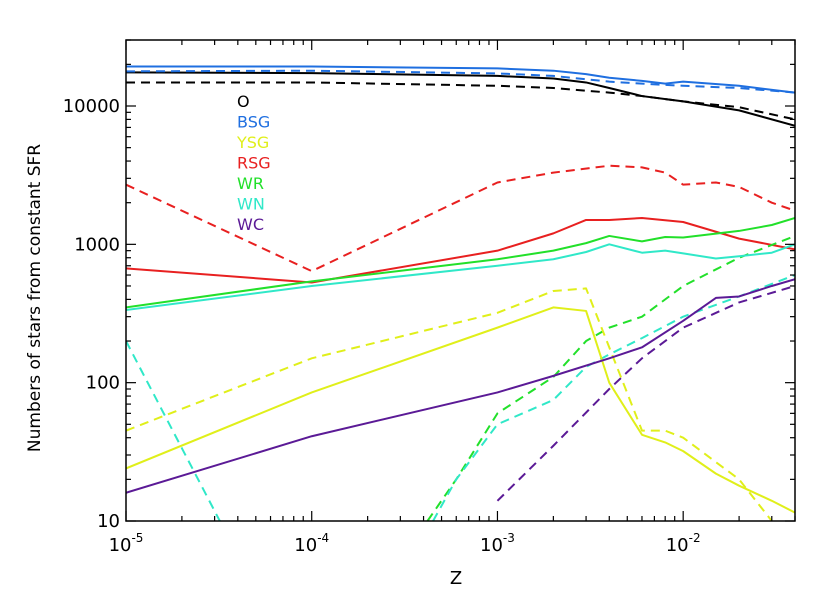  Describe the element at coordinates (253, 122) in the screenshot. I see `legend-entry-bsg: BSG` at that location.